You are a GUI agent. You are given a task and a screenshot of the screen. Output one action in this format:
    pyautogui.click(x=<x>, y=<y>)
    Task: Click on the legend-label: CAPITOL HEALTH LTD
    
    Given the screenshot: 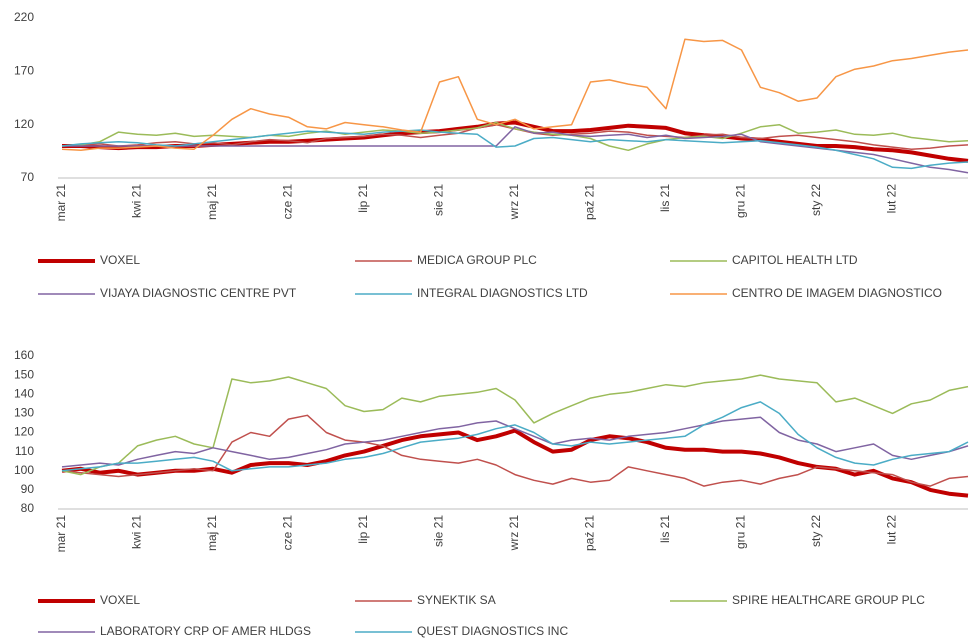 What is the action you would take?
    pyautogui.click(x=795, y=260)
    